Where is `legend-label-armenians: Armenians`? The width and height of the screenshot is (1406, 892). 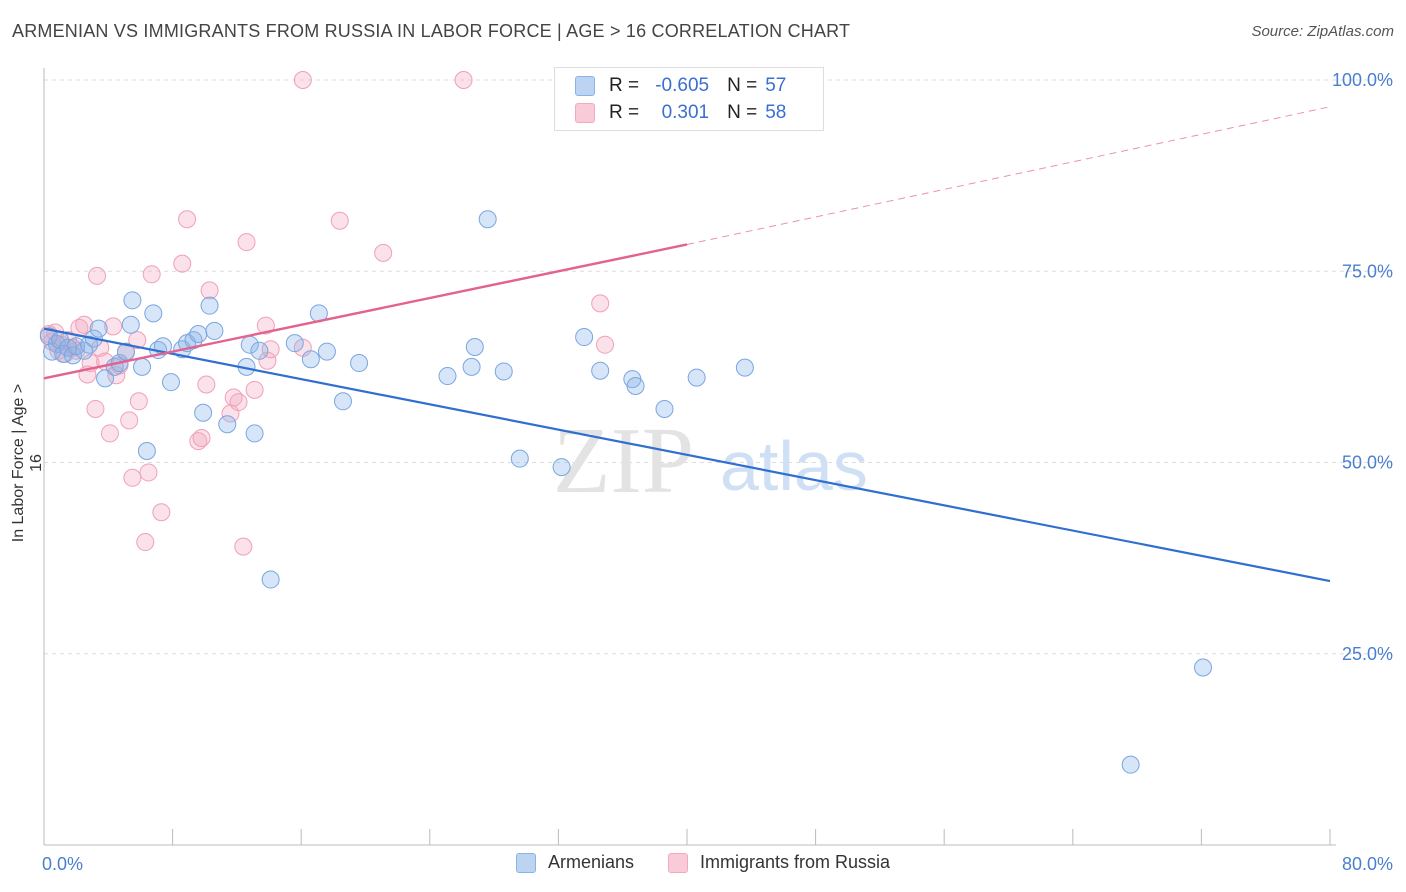 legend-label-armenians: Armenians is located at coordinates (590, 862).